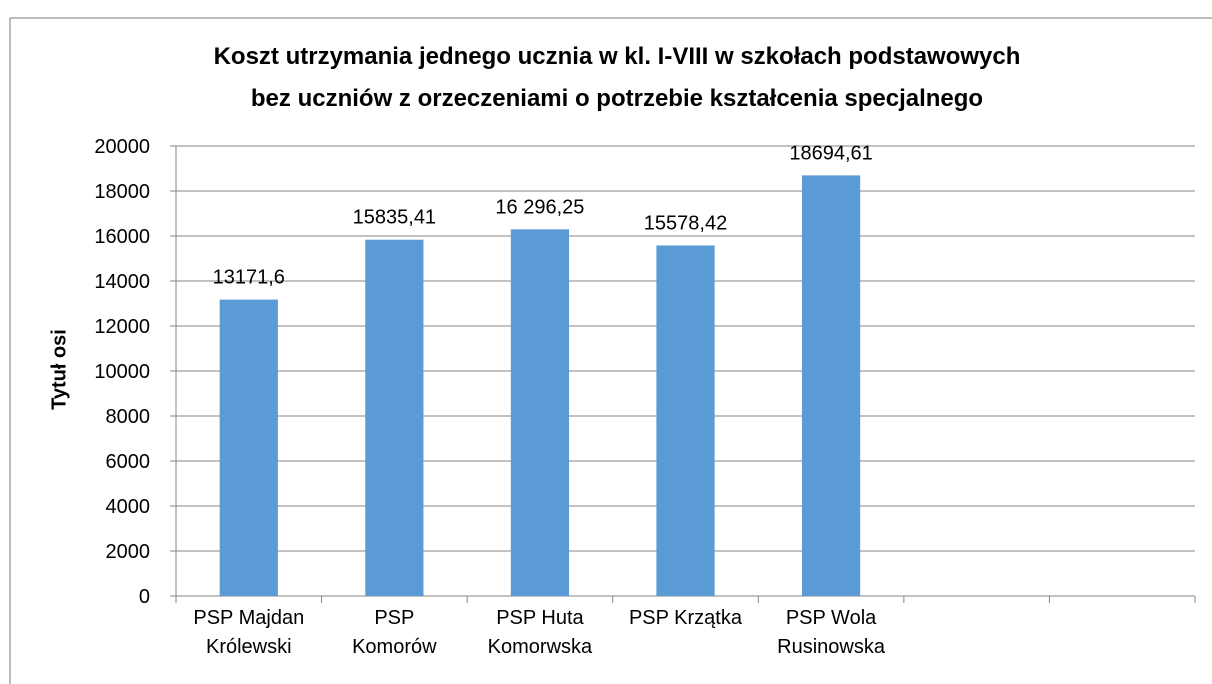  I want to click on y-axis-title: Tytuł osi, so click(59, 369).